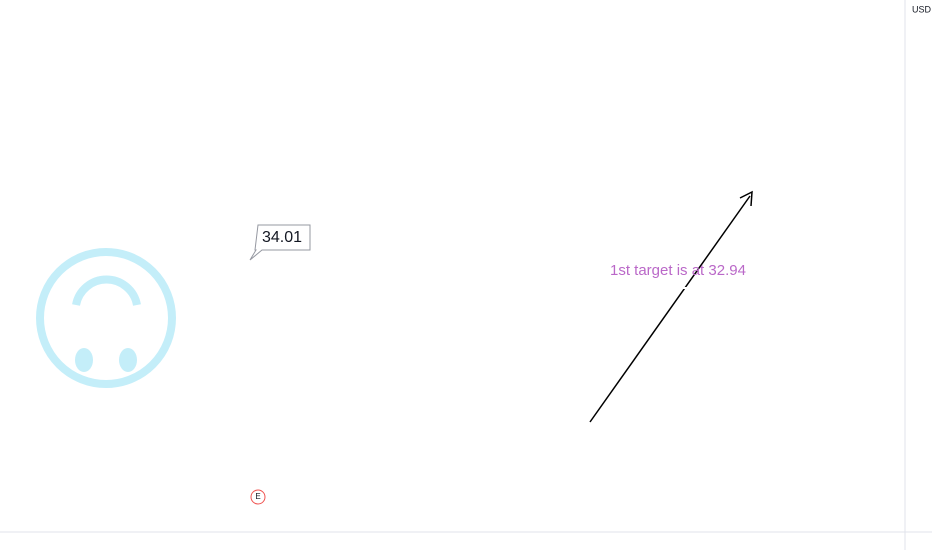  I want to click on earnings: E, so click(258, 497).